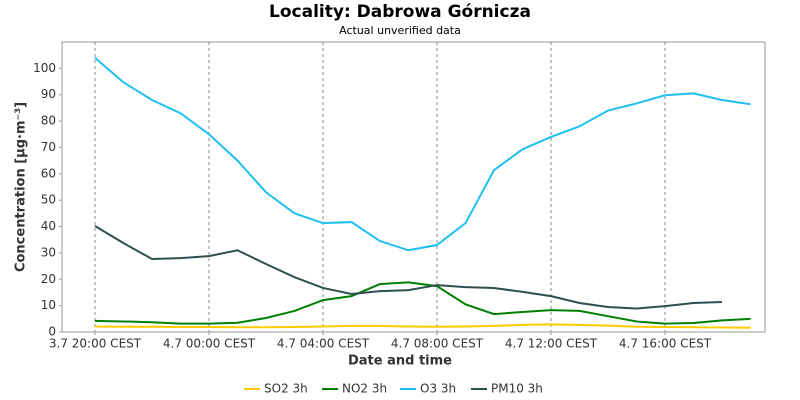  Describe the element at coordinates (517, 389) in the screenshot. I see `legend-label: PM10 3h` at that location.